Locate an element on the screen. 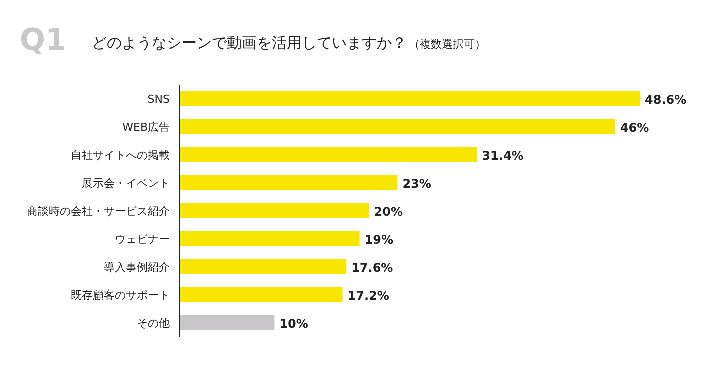 The width and height of the screenshot is (720, 390). subtitle: どのようなシーンで動画を活用していますか？ is located at coordinates (249, 43).